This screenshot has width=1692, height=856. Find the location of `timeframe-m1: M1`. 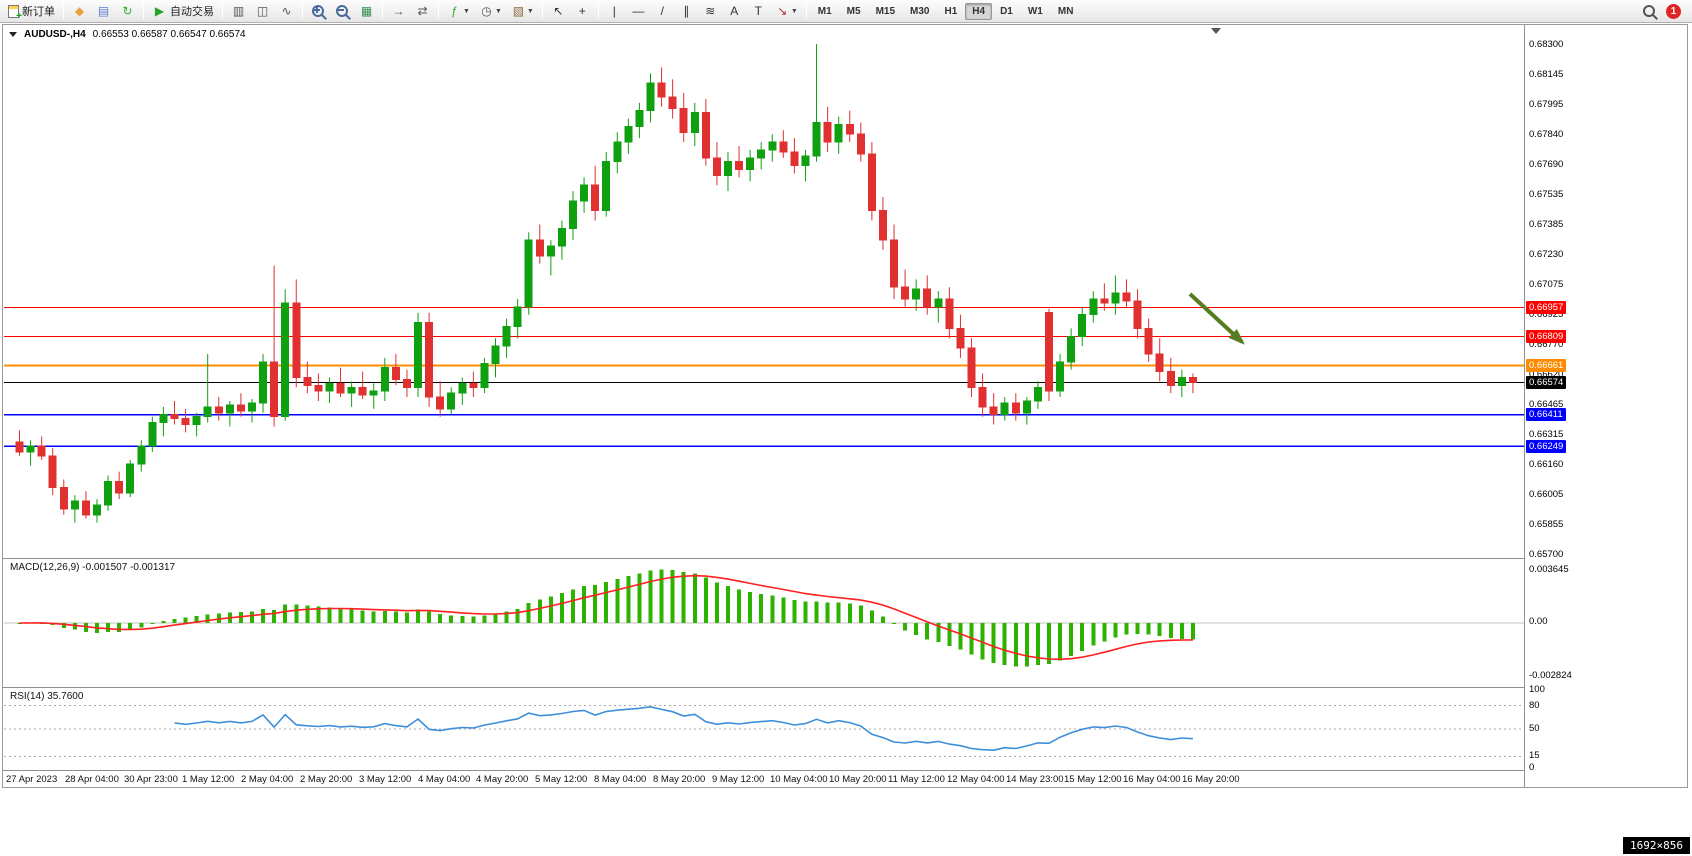

timeframe-m1: M1 is located at coordinates (824, 11).